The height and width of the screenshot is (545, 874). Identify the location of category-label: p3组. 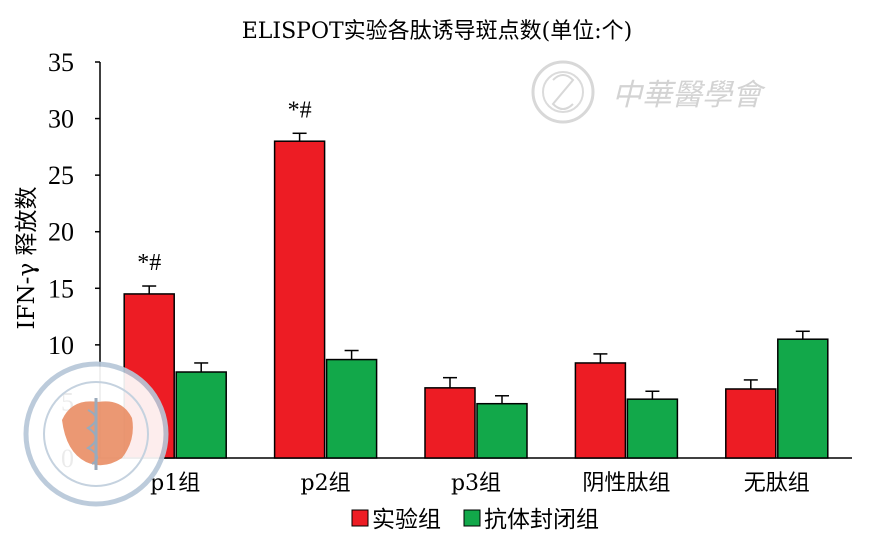
(476, 483).